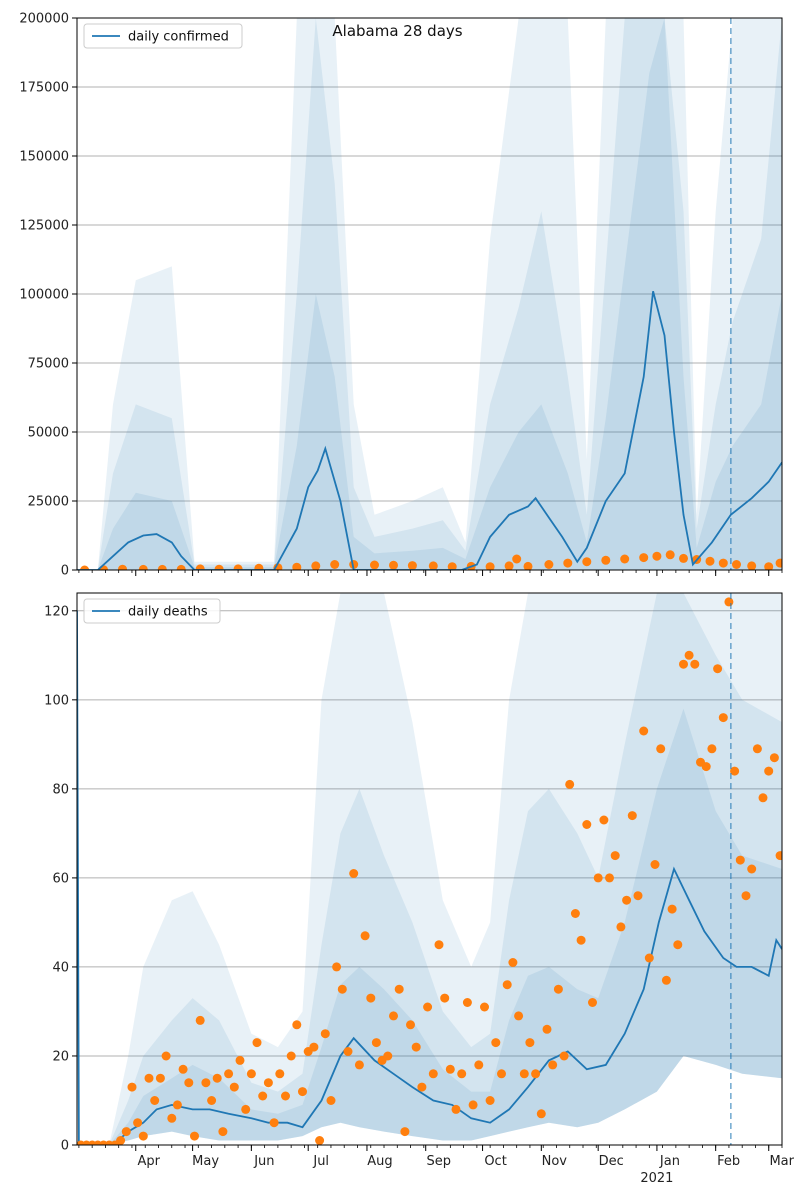 The width and height of the screenshot is (800, 1200). I want to click on y-tick-label: 40, so click(60, 967).